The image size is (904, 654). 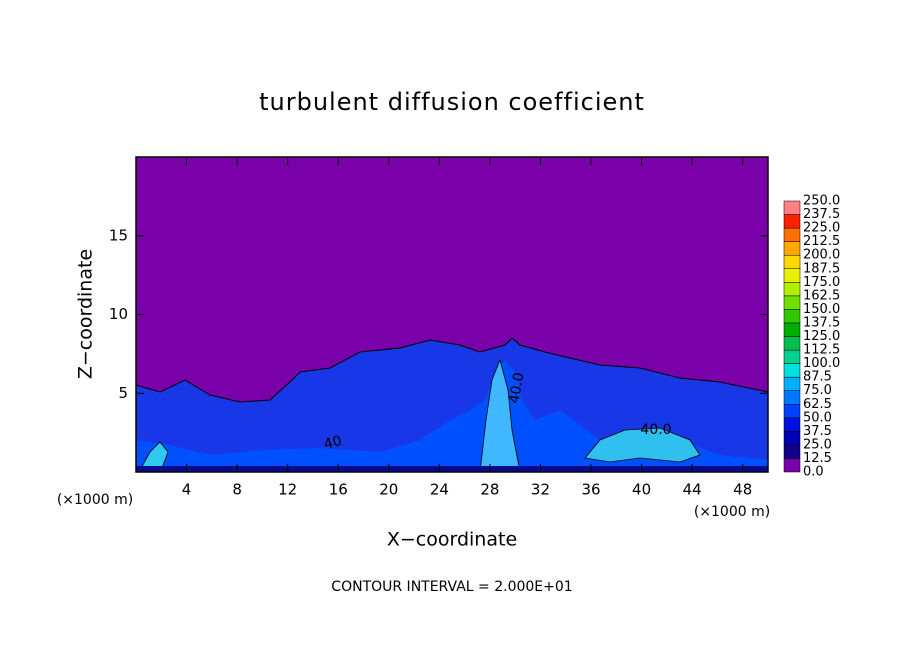 What do you see at coordinates (817, 377) in the screenshot?
I see `colorbar-label: 87.5` at bounding box center [817, 377].